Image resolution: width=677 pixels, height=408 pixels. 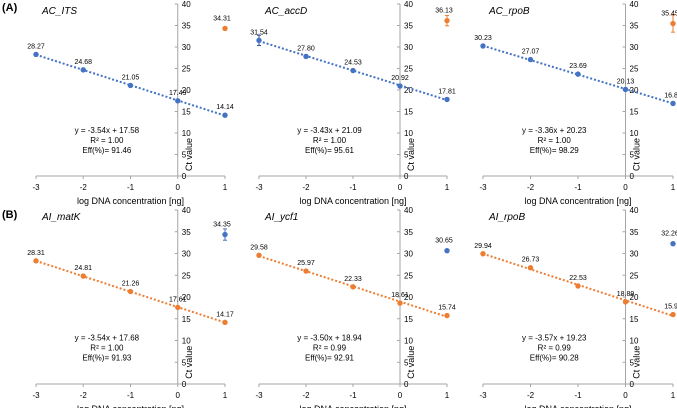 What do you see at coordinates (400, 78) in the screenshot?
I see `data-label: 20.92` at bounding box center [400, 78].